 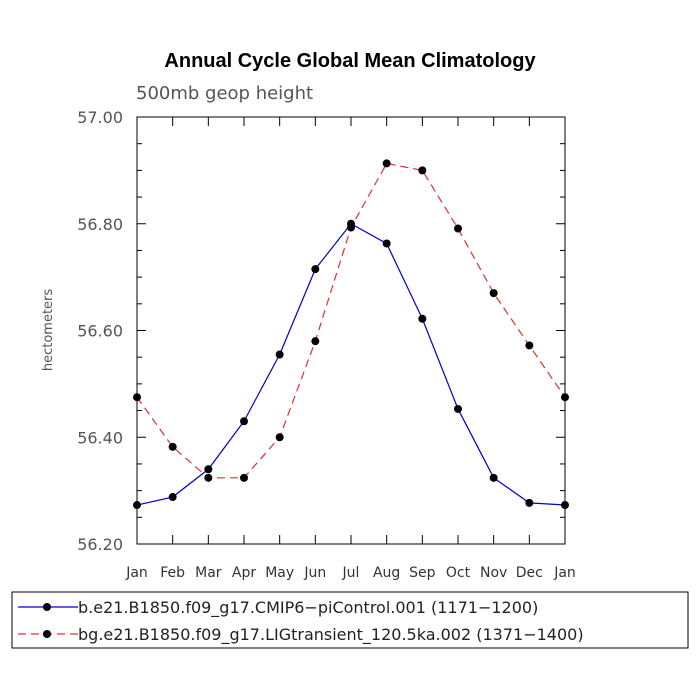 What do you see at coordinates (224, 93) in the screenshot?
I see `chart-subtitle: 500mb geop height` at bounding box center [224, 93].